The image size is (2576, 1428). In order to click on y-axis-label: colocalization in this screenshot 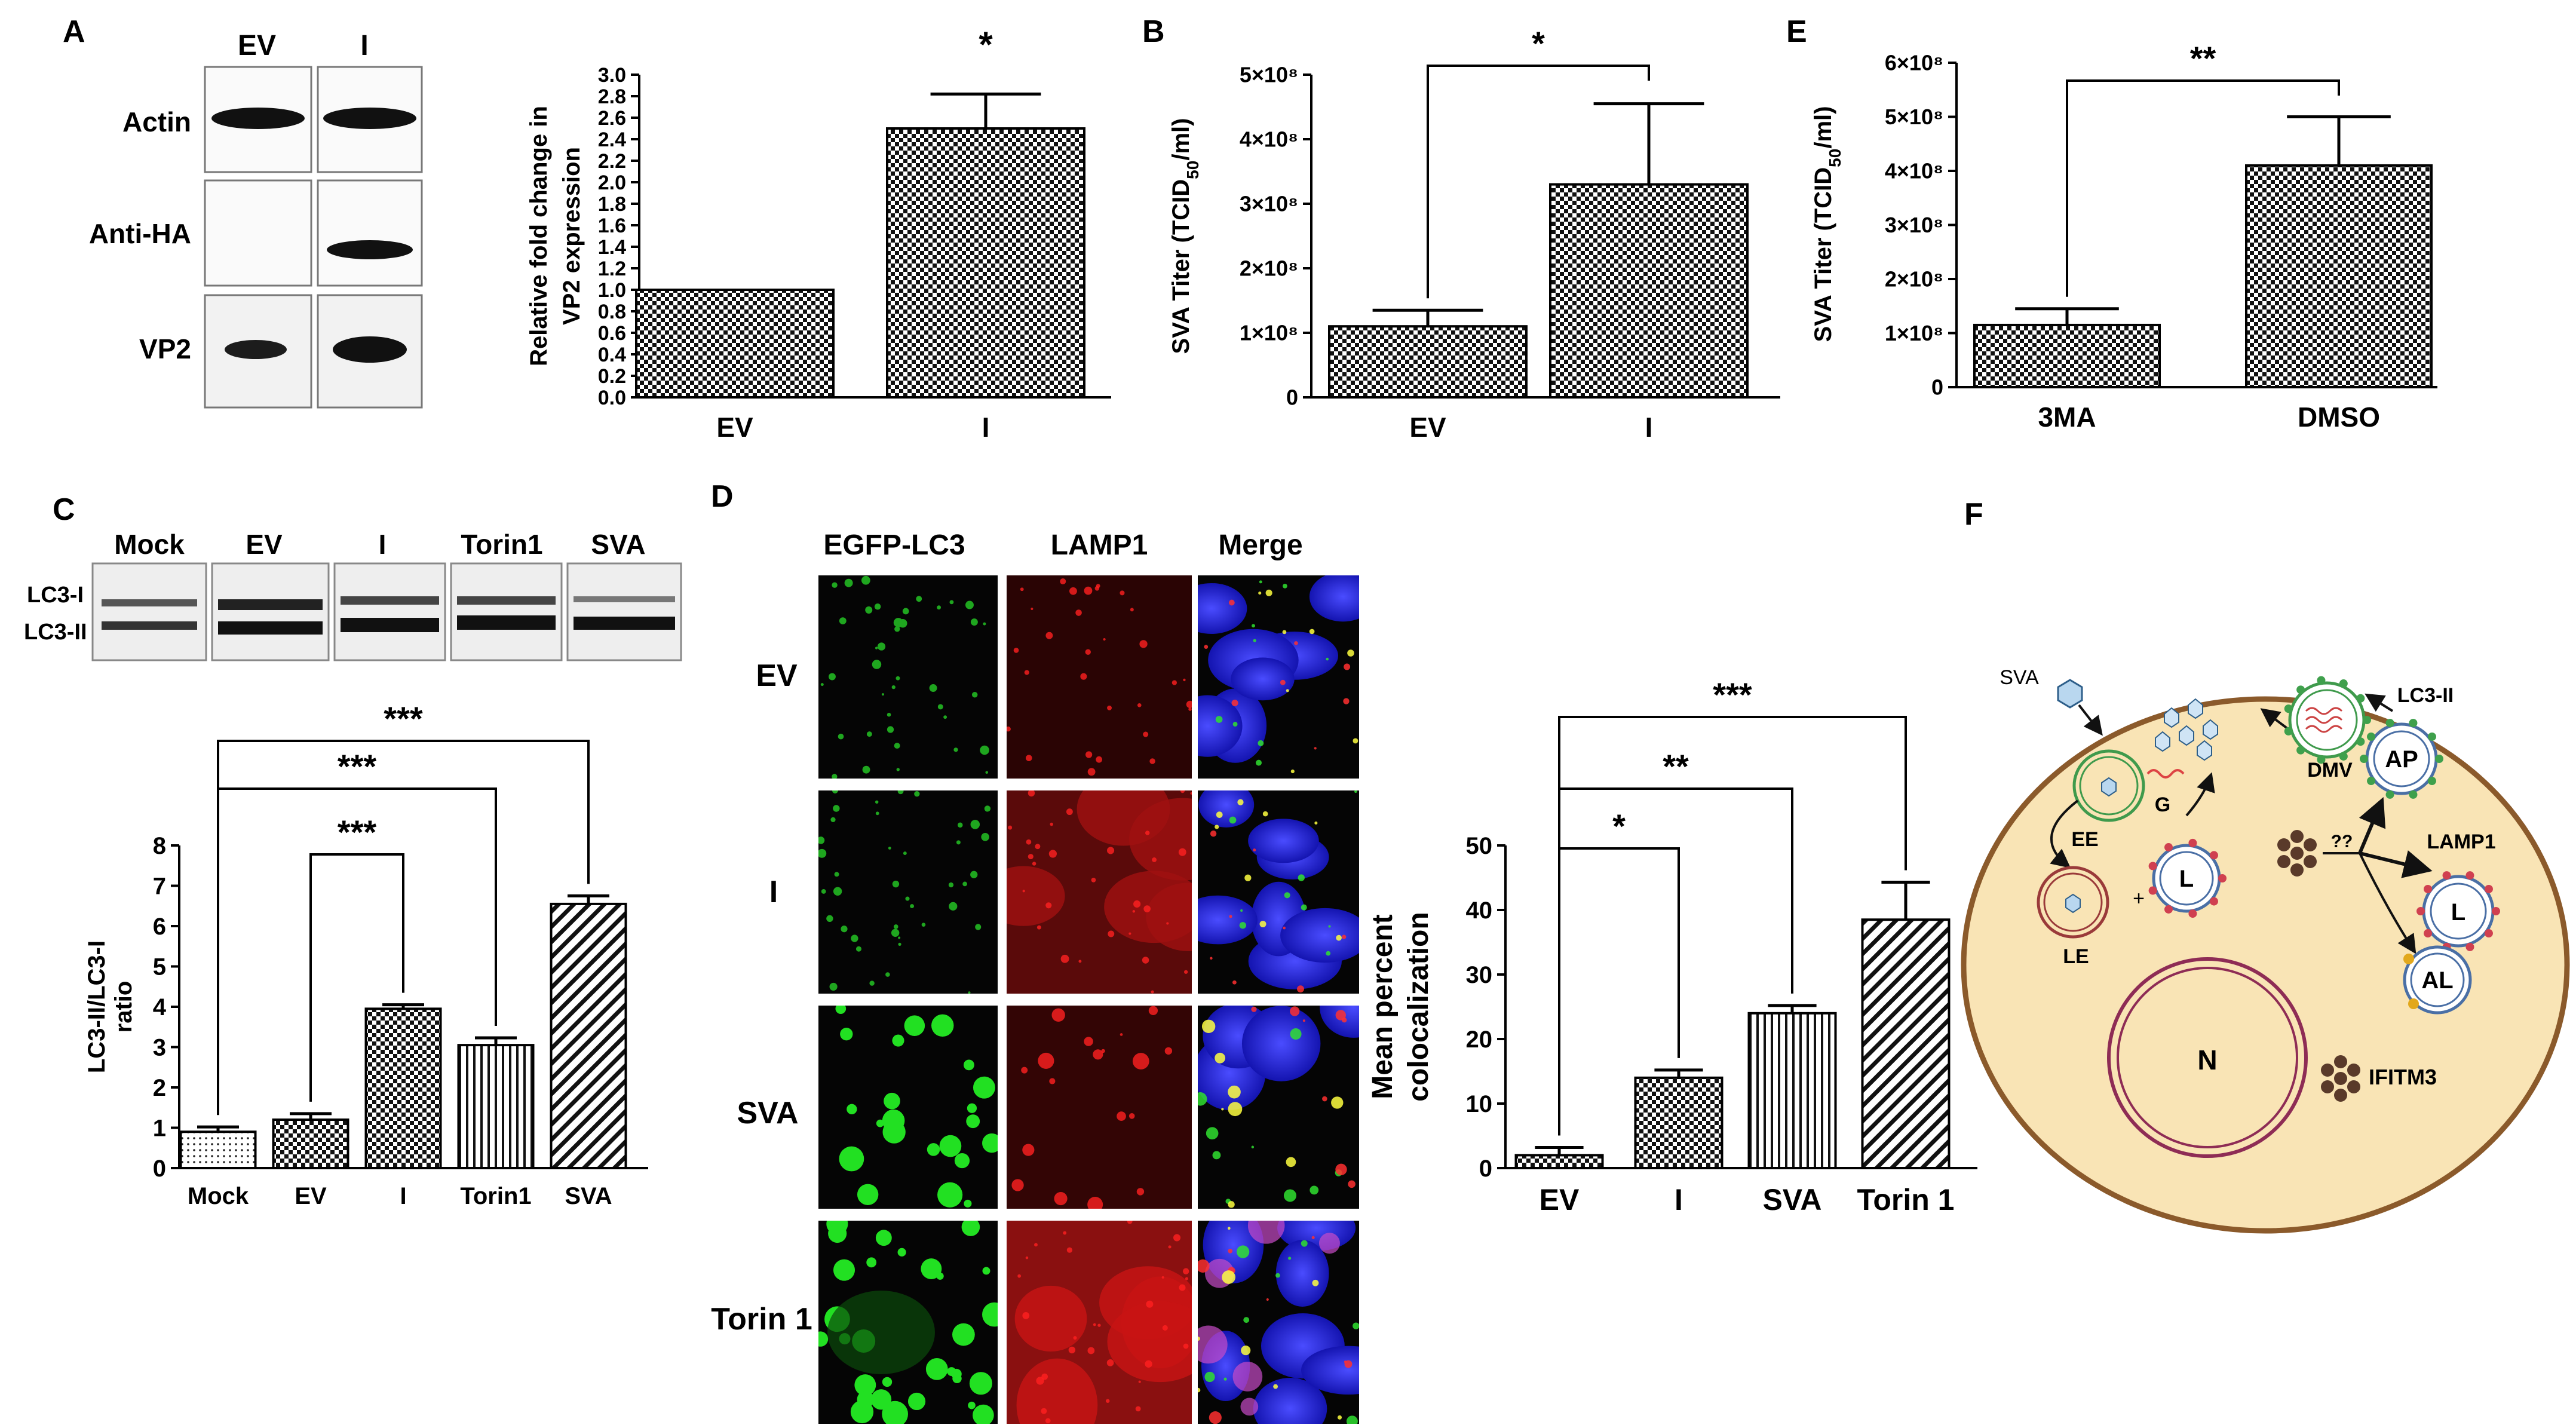, I will do `click(1418, 1007)`.